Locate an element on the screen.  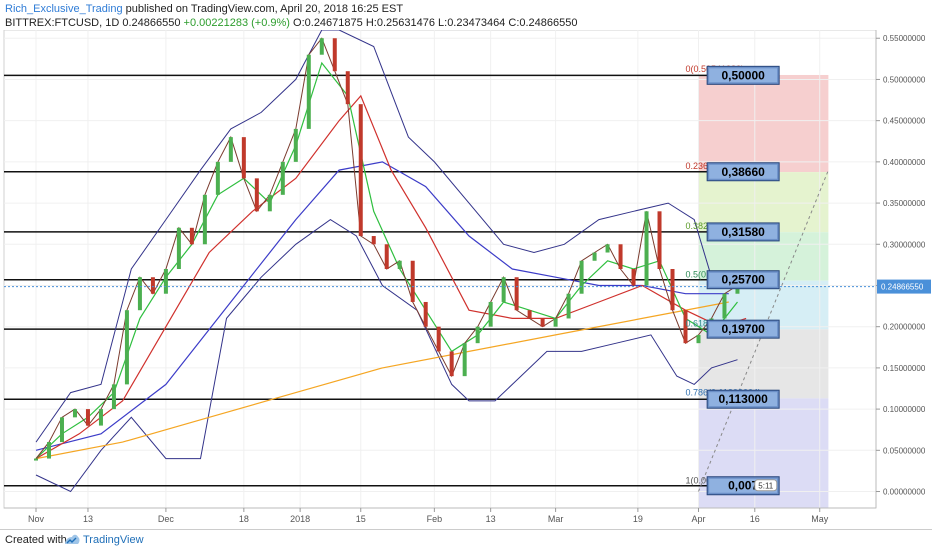
price-tick-label: 0.10000000 is located at coordinates (904, 409).